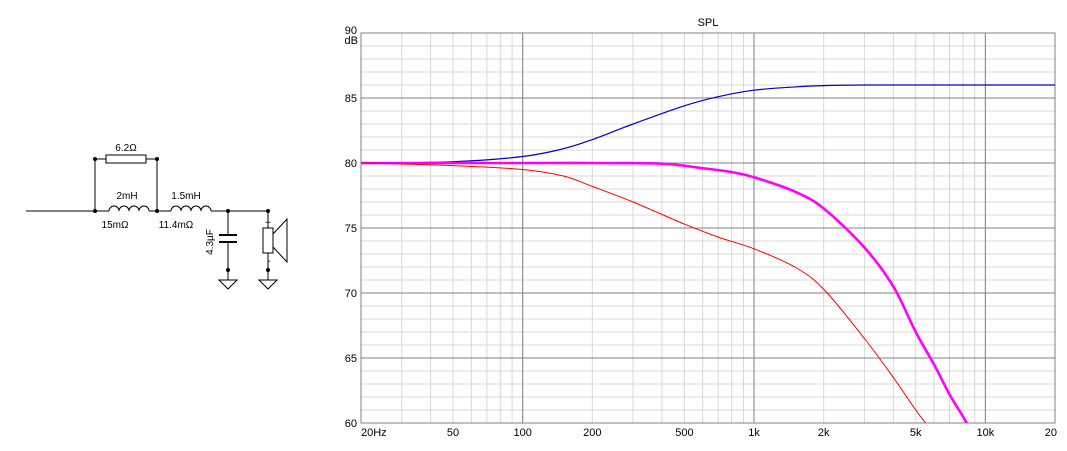 The height and width of the screenshot is (451, 1067). I want to click on y-tick-label: 90, so click(351, 31).